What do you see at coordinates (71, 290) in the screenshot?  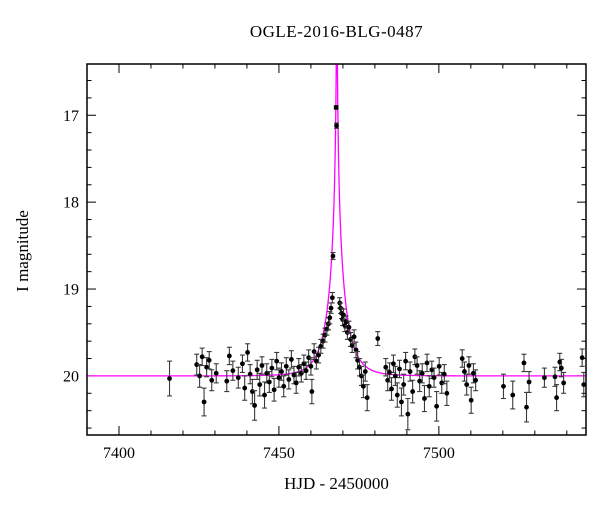 I see `y-tick-label: 19` at bounding box center [71, 290].